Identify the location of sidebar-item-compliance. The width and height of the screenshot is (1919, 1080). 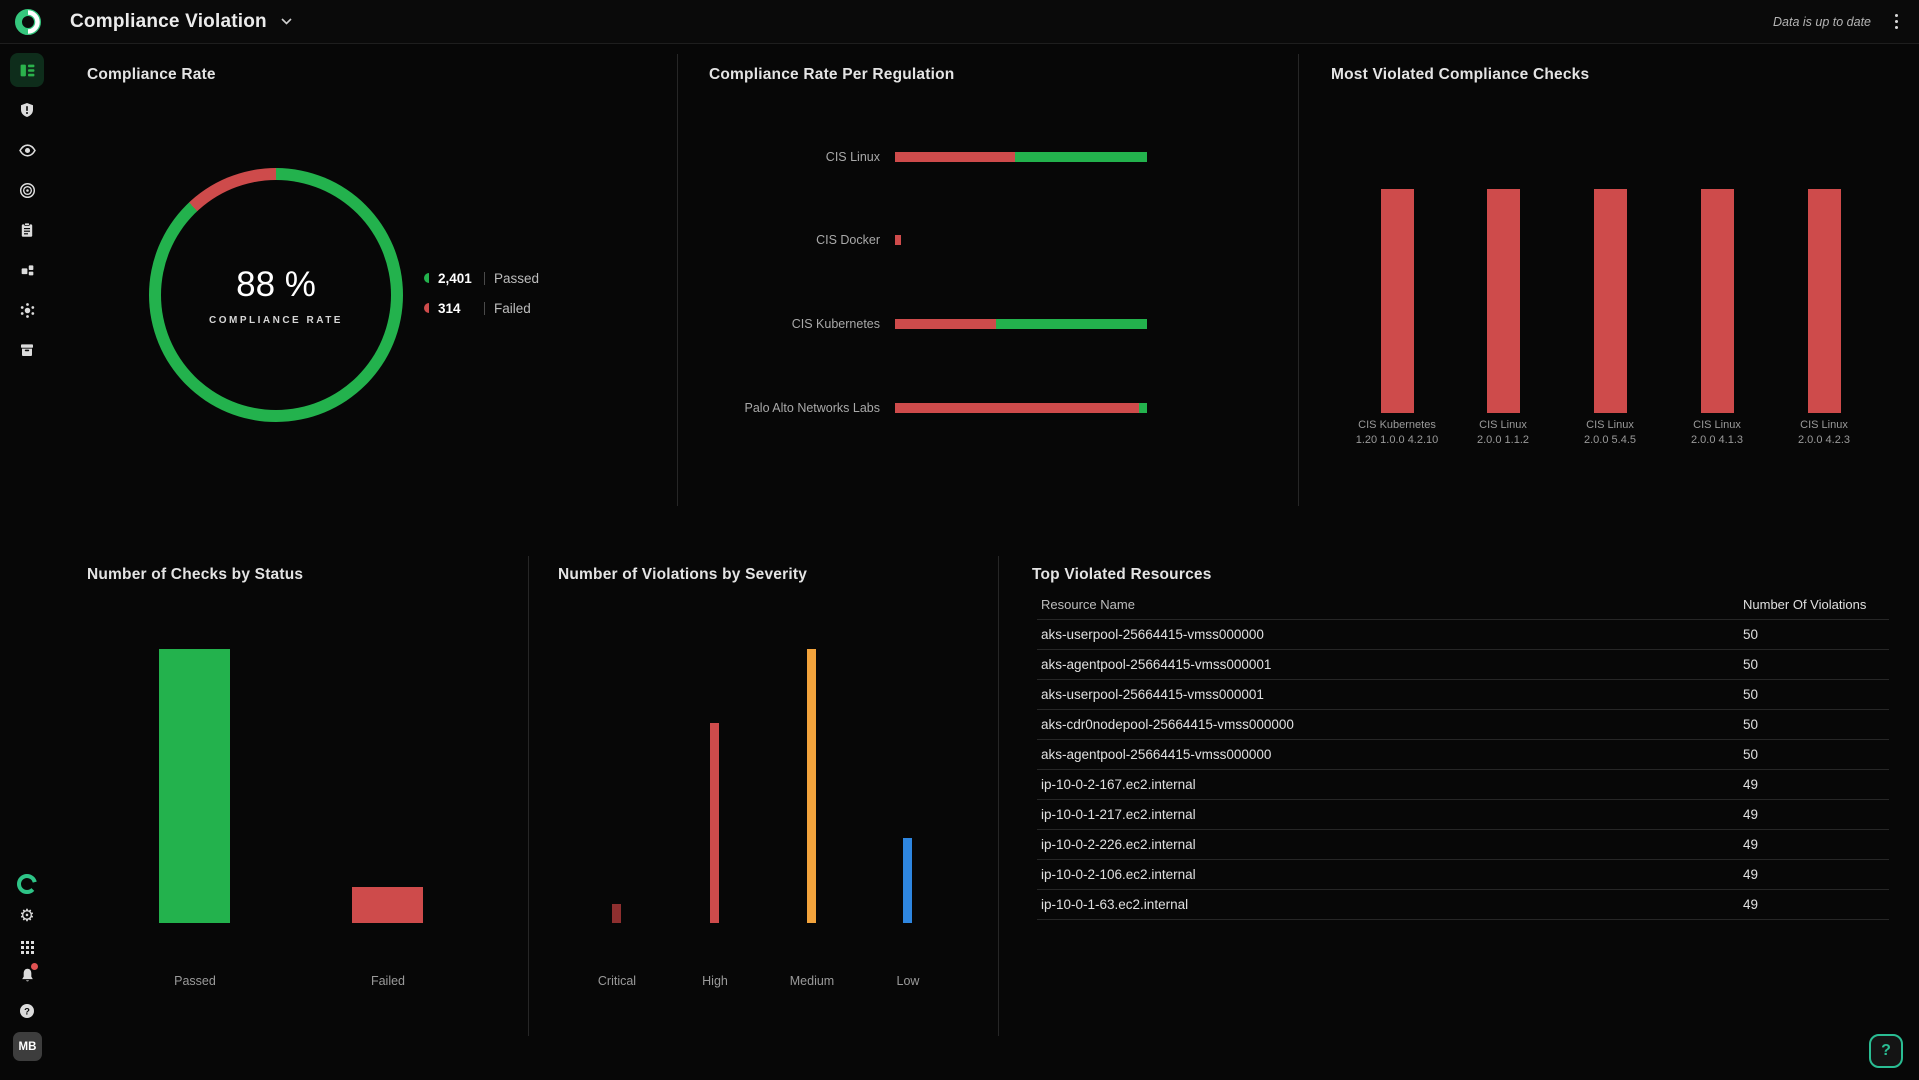
(27, 230).